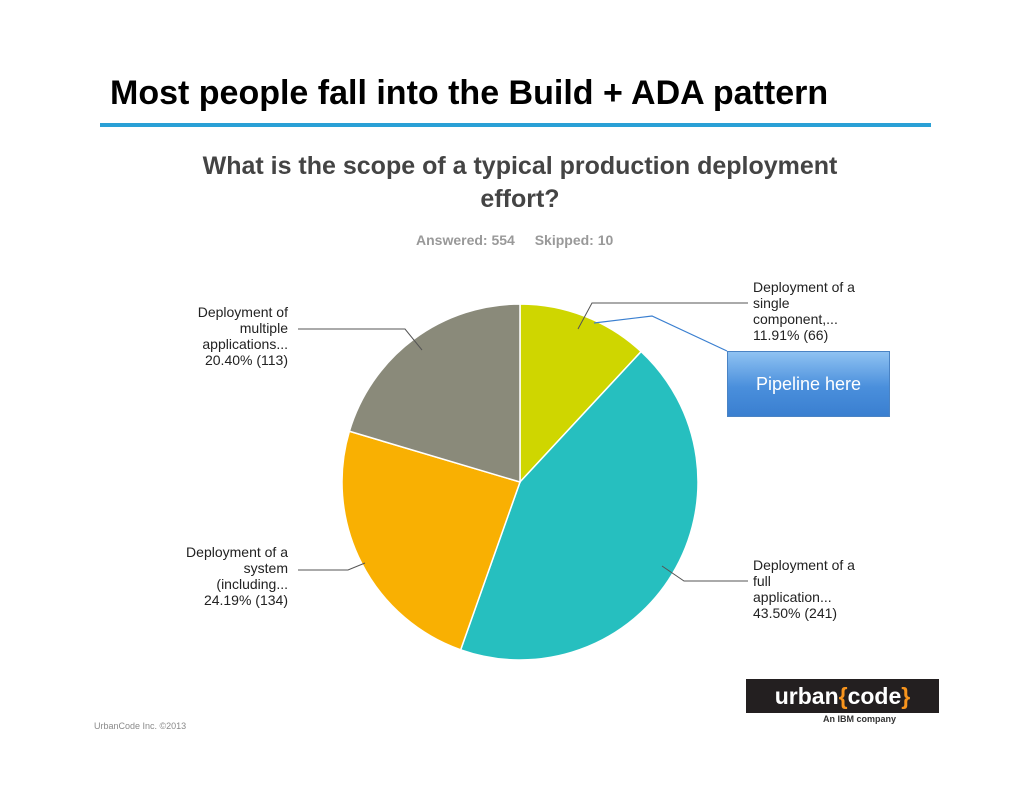 This screenshot has width=1024, height=791. I want to click on leader-multiple-applications, so click(360, 339).